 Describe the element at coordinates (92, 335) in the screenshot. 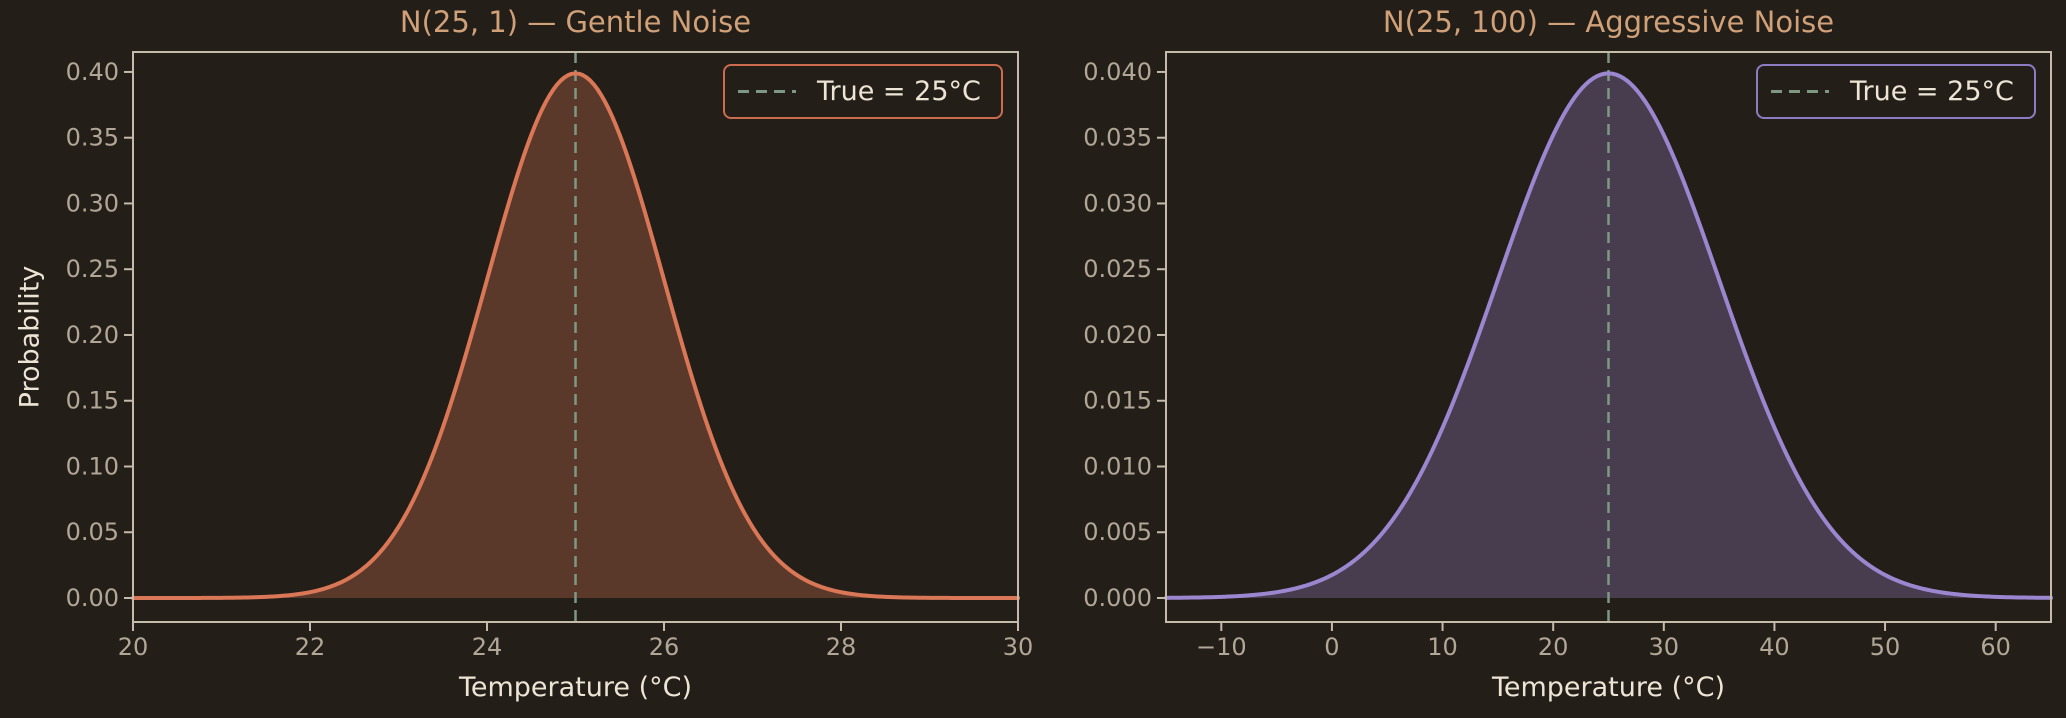

I see `y-tick-label: 0.20` at that location.